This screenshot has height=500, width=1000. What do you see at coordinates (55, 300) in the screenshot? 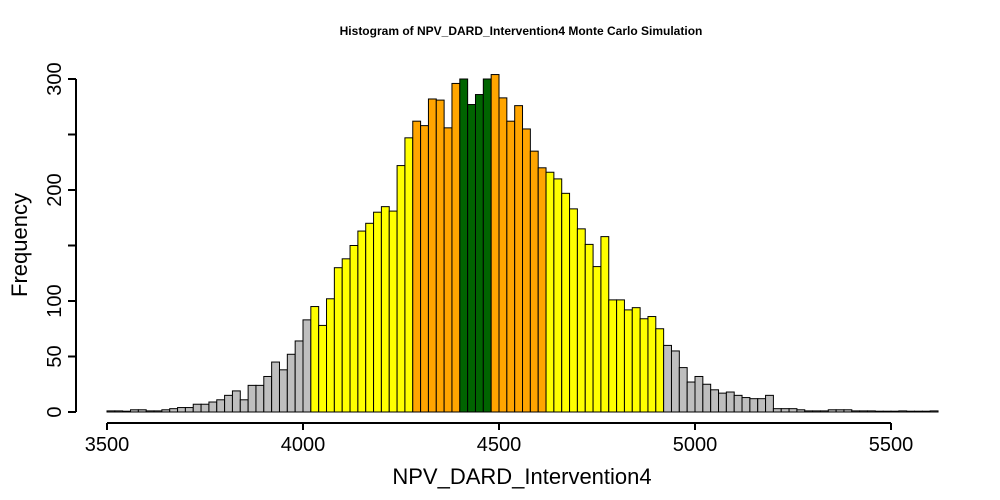
I see `y-tick-label: 100` at bounding box center [55, 300].